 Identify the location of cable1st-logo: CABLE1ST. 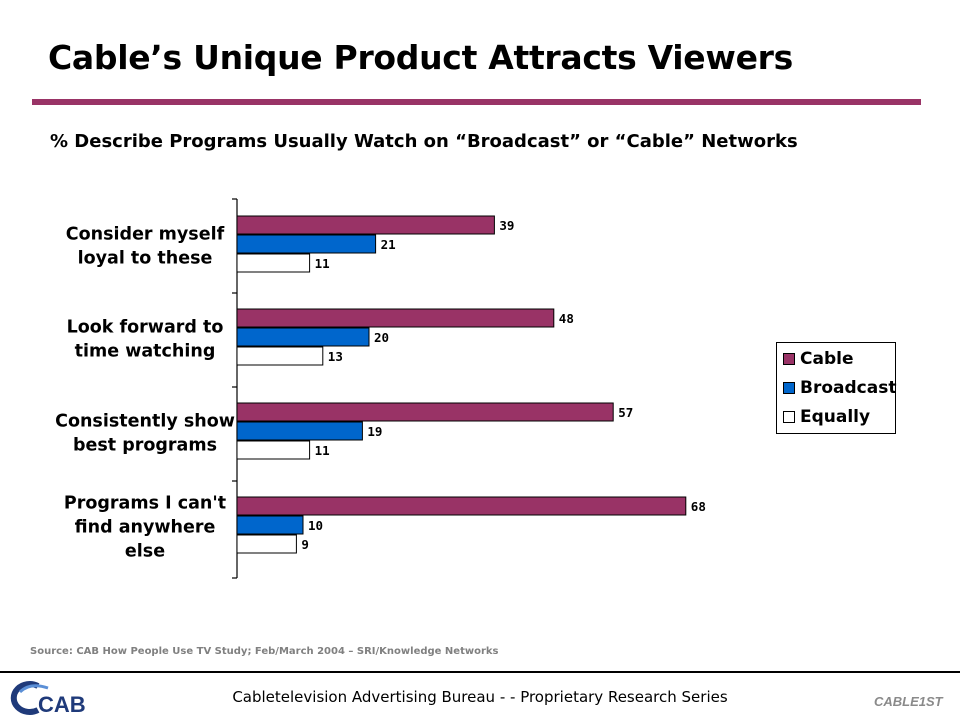
(909, 701).